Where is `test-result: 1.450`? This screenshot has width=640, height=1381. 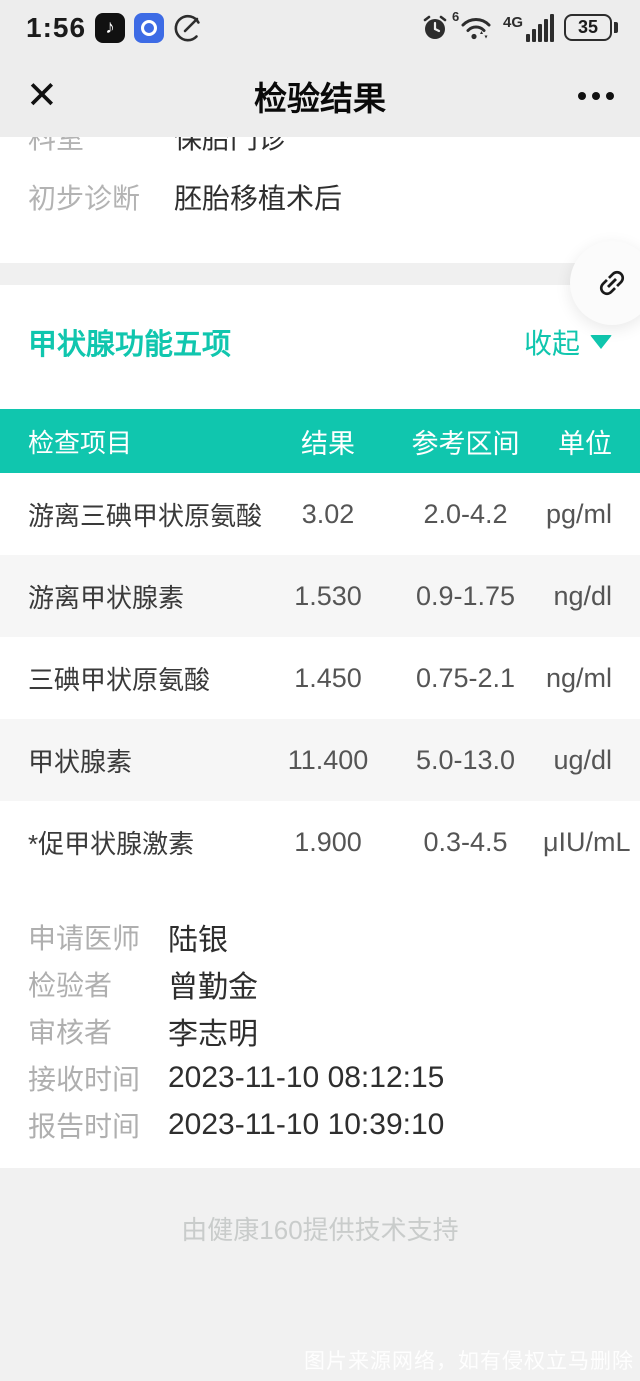
test-result: 1.450 is located at coordinates (328, 677).